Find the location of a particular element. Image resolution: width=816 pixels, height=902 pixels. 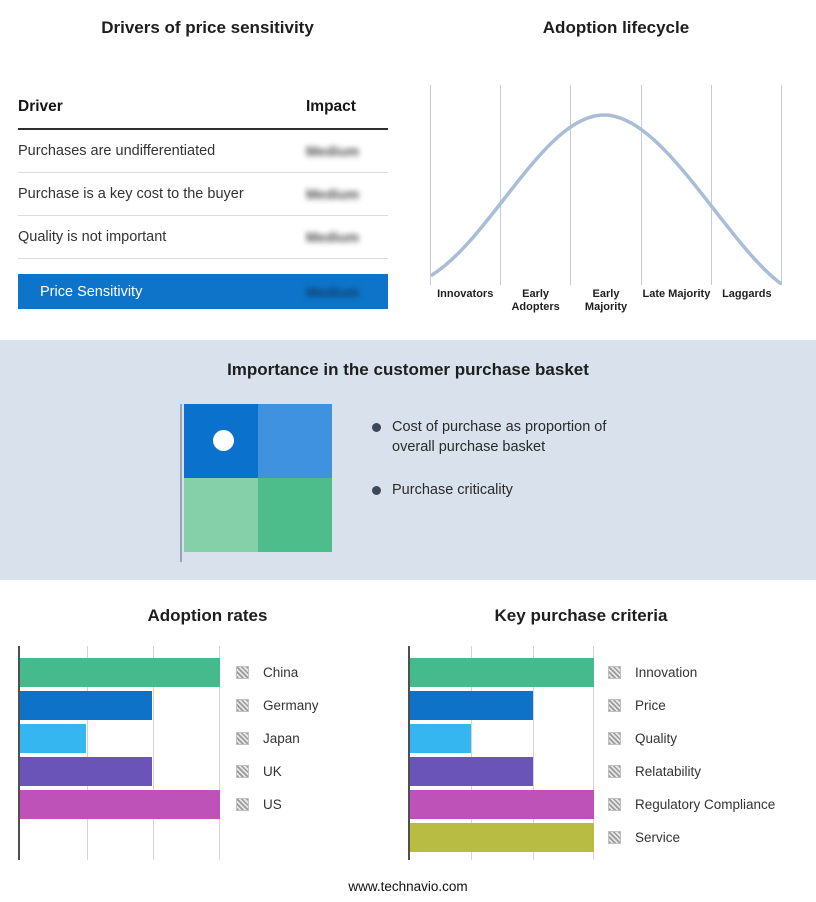

legend-item: Quality is located at coordinates (691, 738).